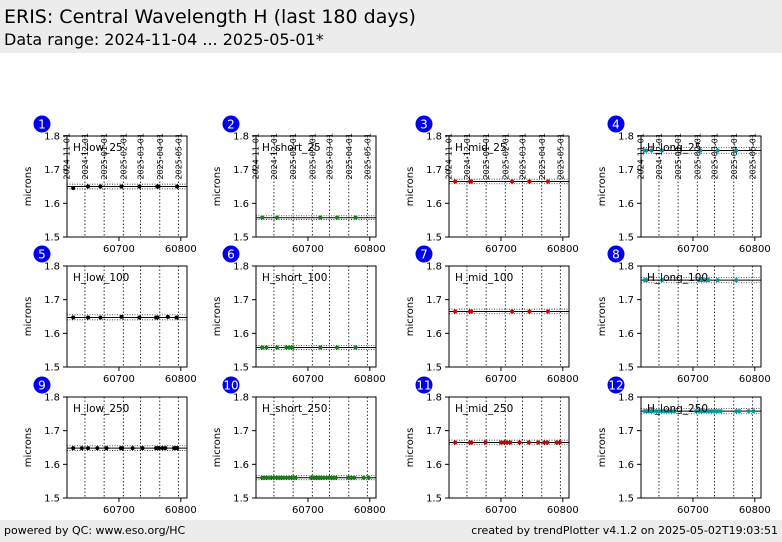  What do you see at coordinates (697, 156) in the screenshot?
I see `date-tick-label: 2025-02-01` at bounding box center [697, 156].